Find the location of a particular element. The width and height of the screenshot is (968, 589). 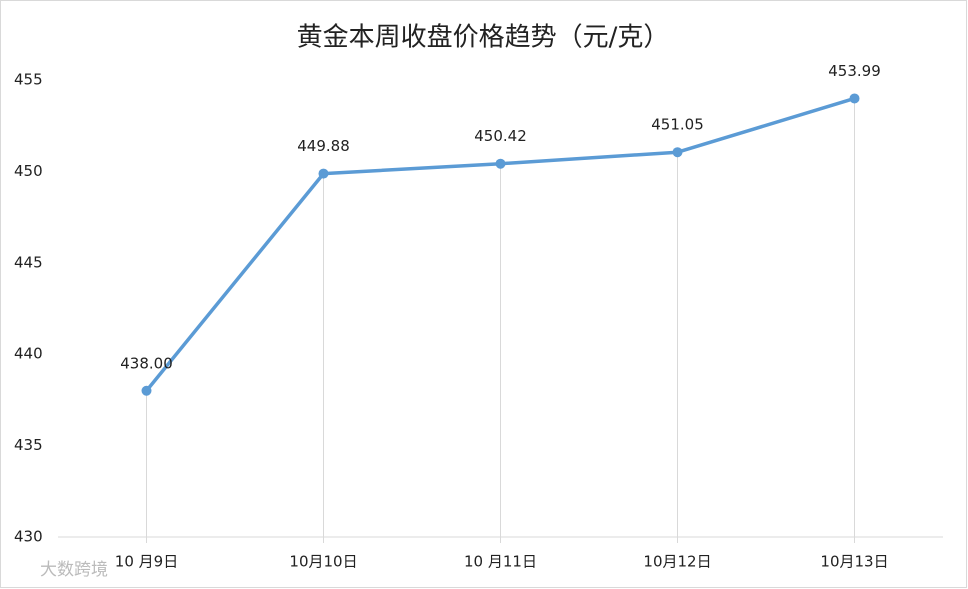

y-tick-label: 455 is located at coordinates (28, 80).